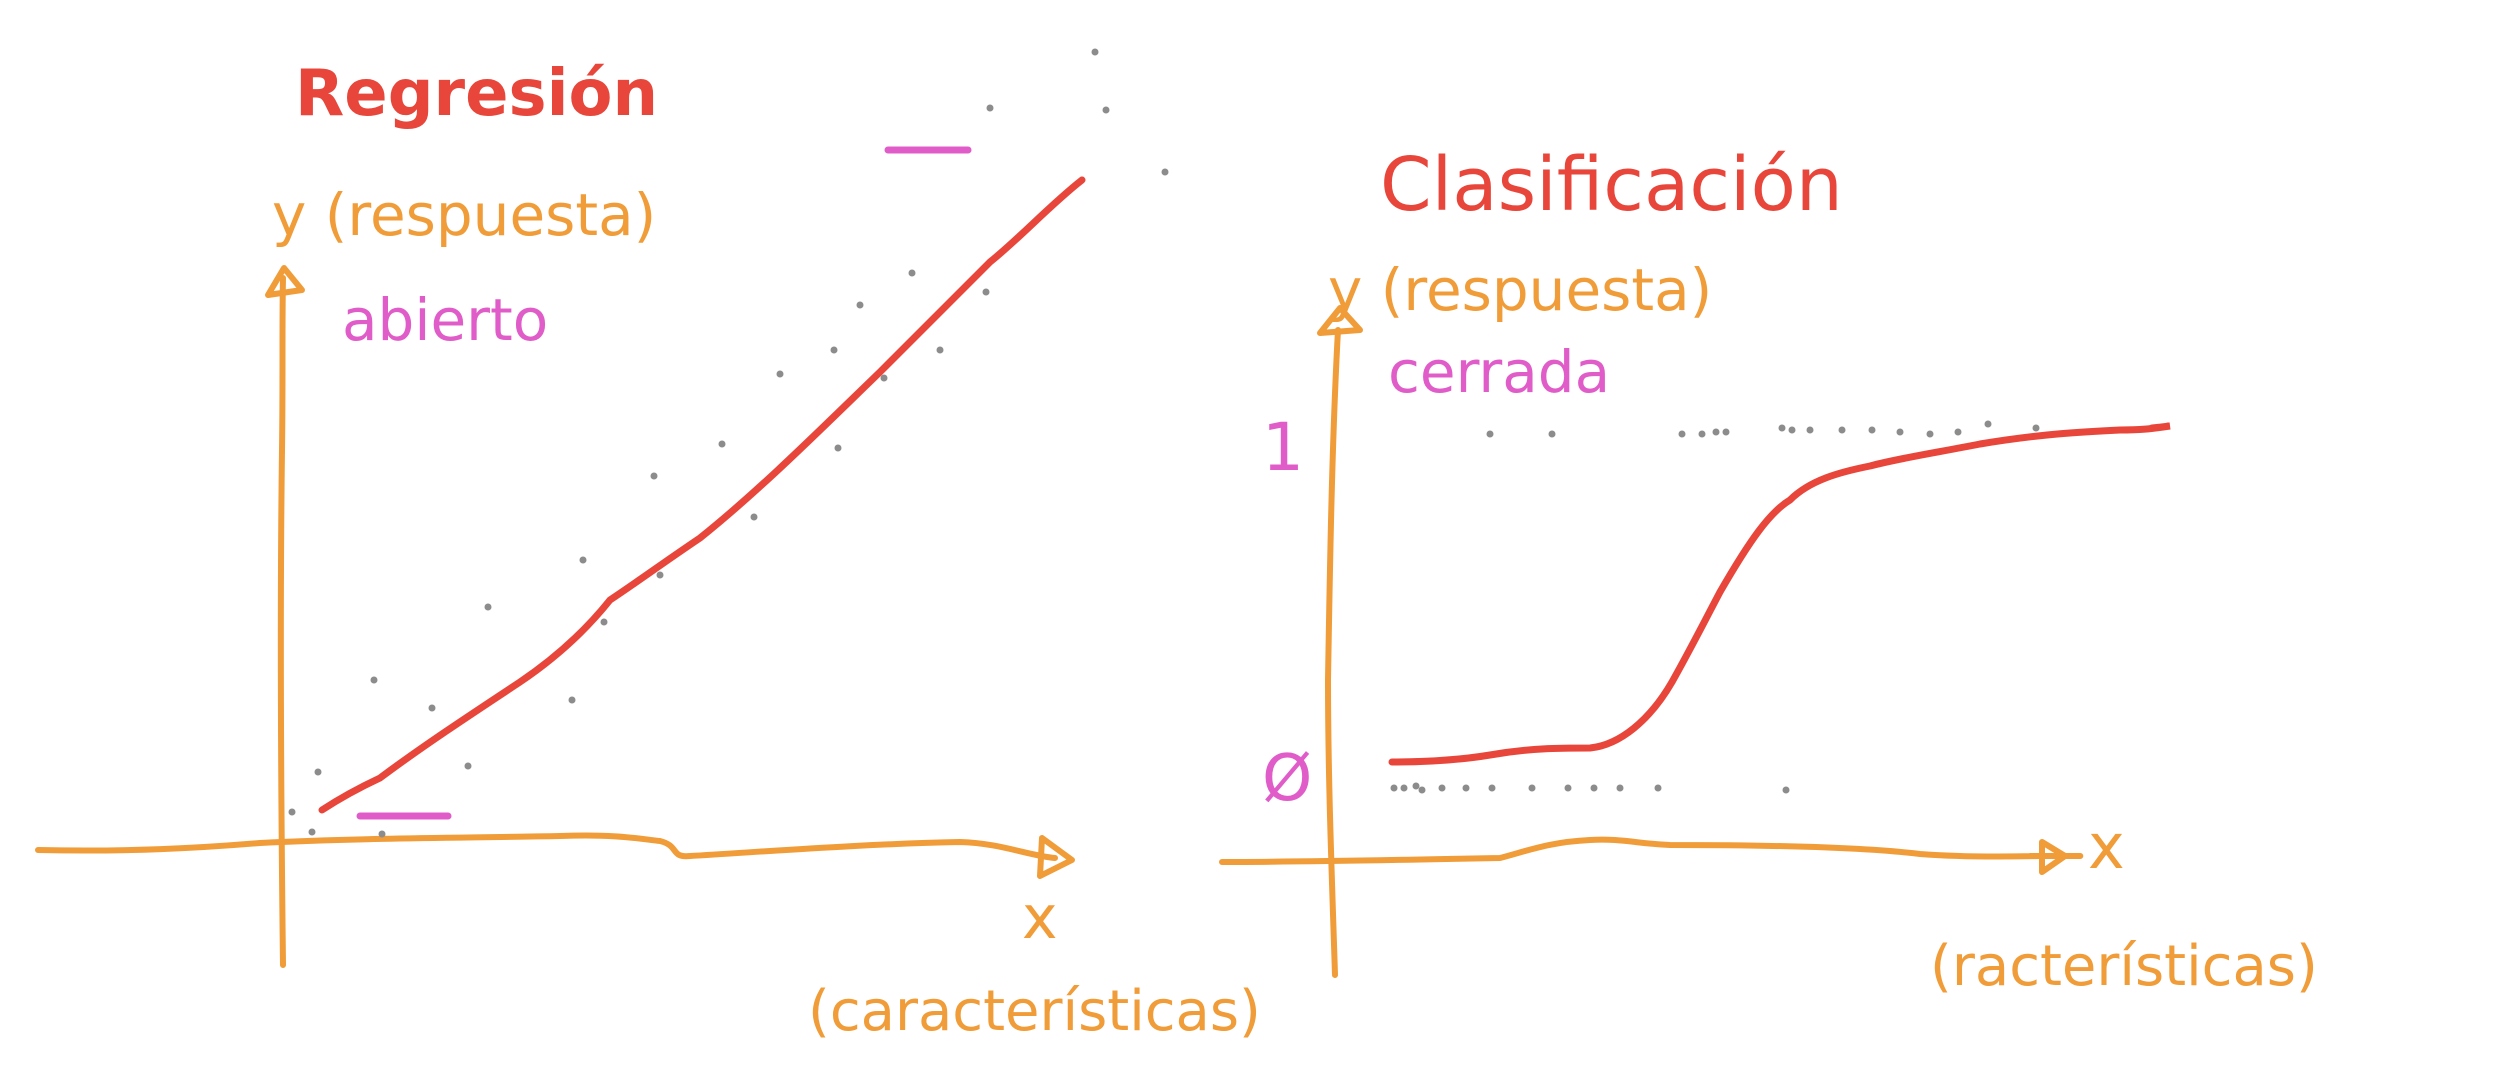 This screenshot has height=1072, width=2496. What do you see at coordinates (445, 320) in the screenshot?
I see `regression-y-type: abierto` at bounding box center [445, 320].